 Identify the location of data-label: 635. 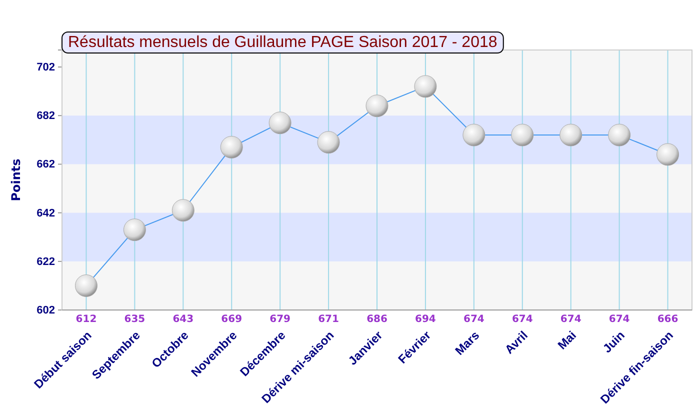
(135, 319).